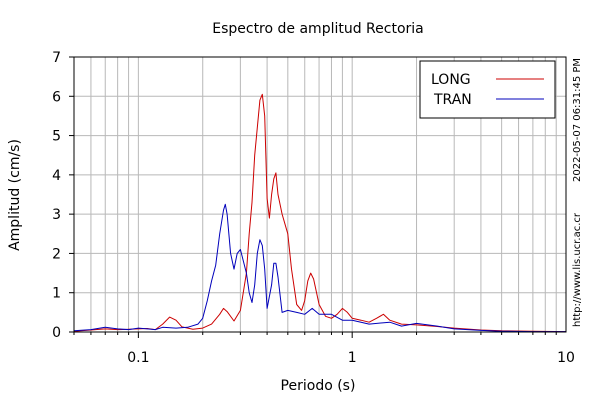 Image resolution: width=600 pixels, height=400 pixels. Describe the element at coordinates (452, 100) in the screenshot. I see `legend-label-tran: TRAN` at that location.